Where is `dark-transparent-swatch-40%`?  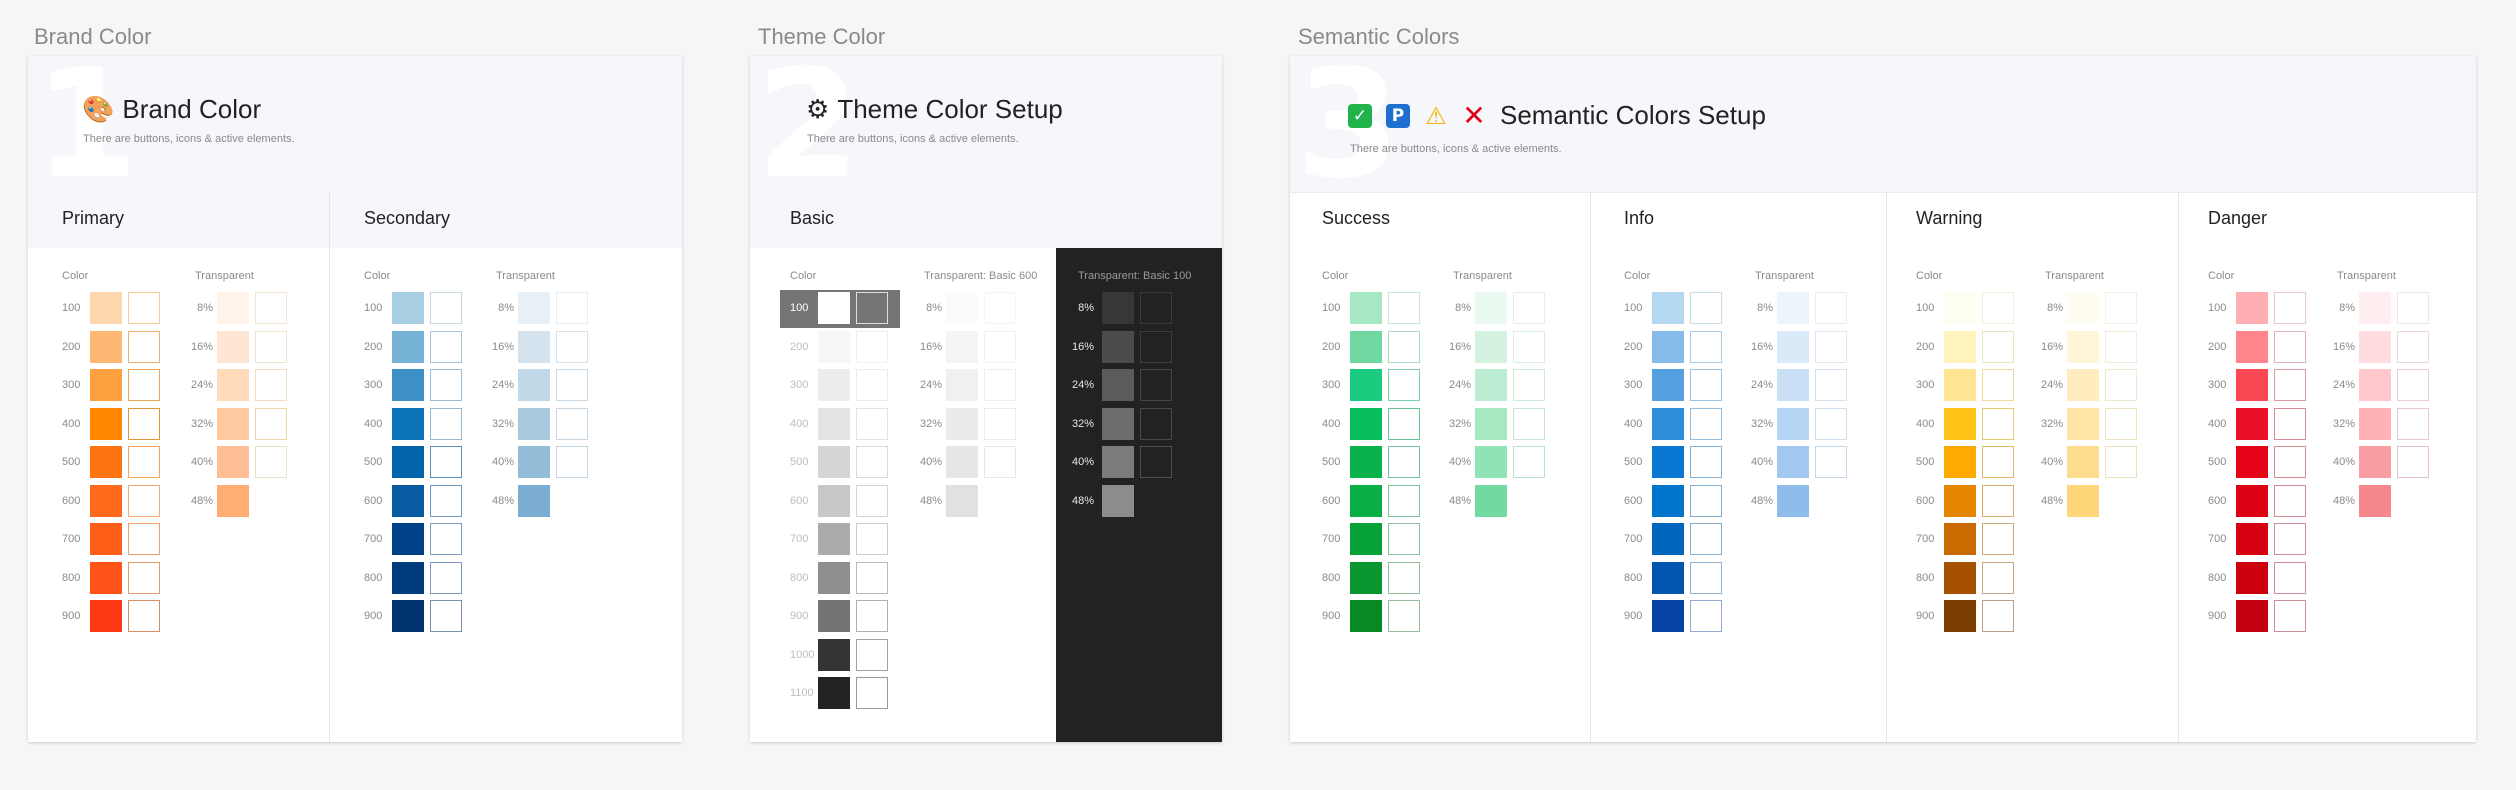
dark-transparent-swatch-40% is located at coordinates (1118, 462).